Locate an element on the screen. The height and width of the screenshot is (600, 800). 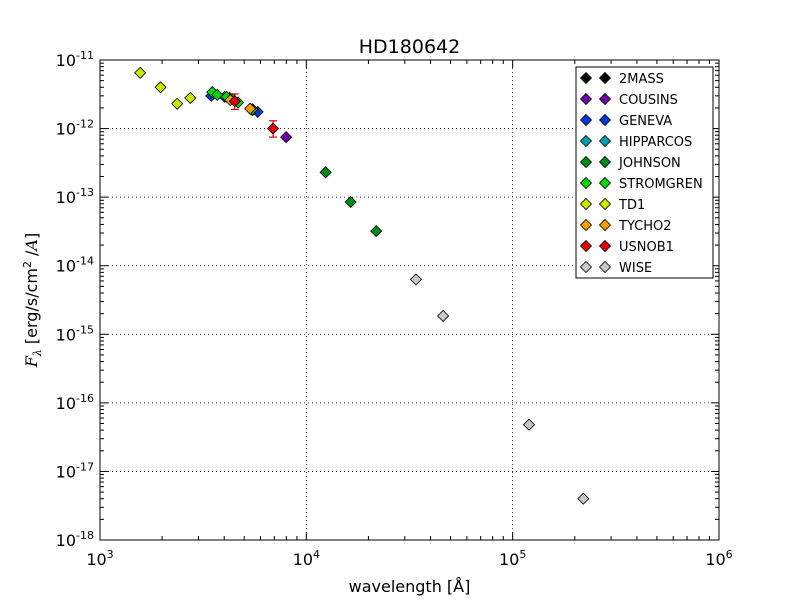
y-tick-label: 10-16 is located at coordinates (75, 402).